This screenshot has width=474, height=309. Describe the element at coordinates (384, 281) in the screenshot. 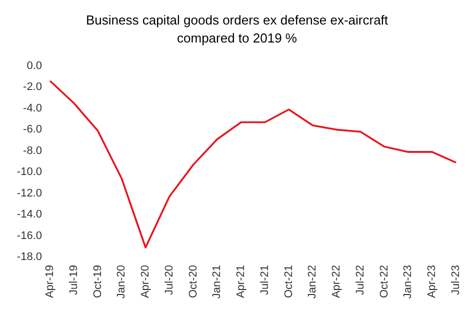

I see `x-tick-label: Oct-22` at that location.